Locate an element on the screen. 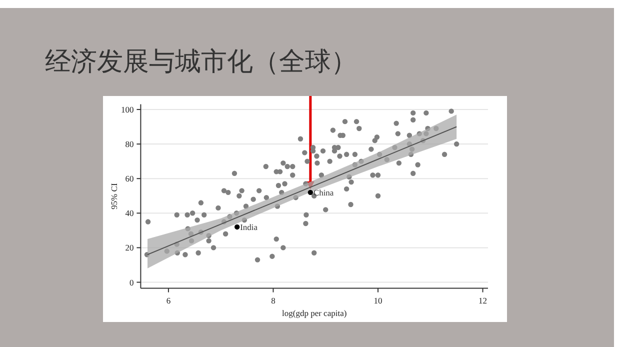  ytick: 80 is located at coordinates (129, 144).